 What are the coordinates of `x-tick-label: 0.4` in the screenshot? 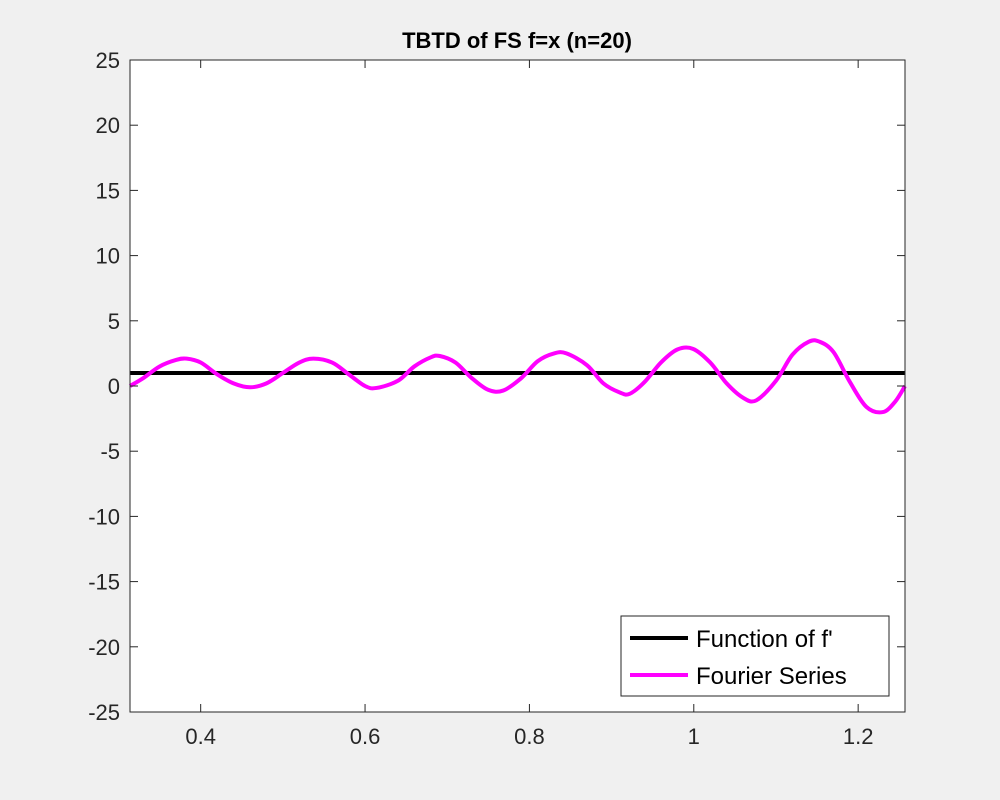 It's located at (200, 736).